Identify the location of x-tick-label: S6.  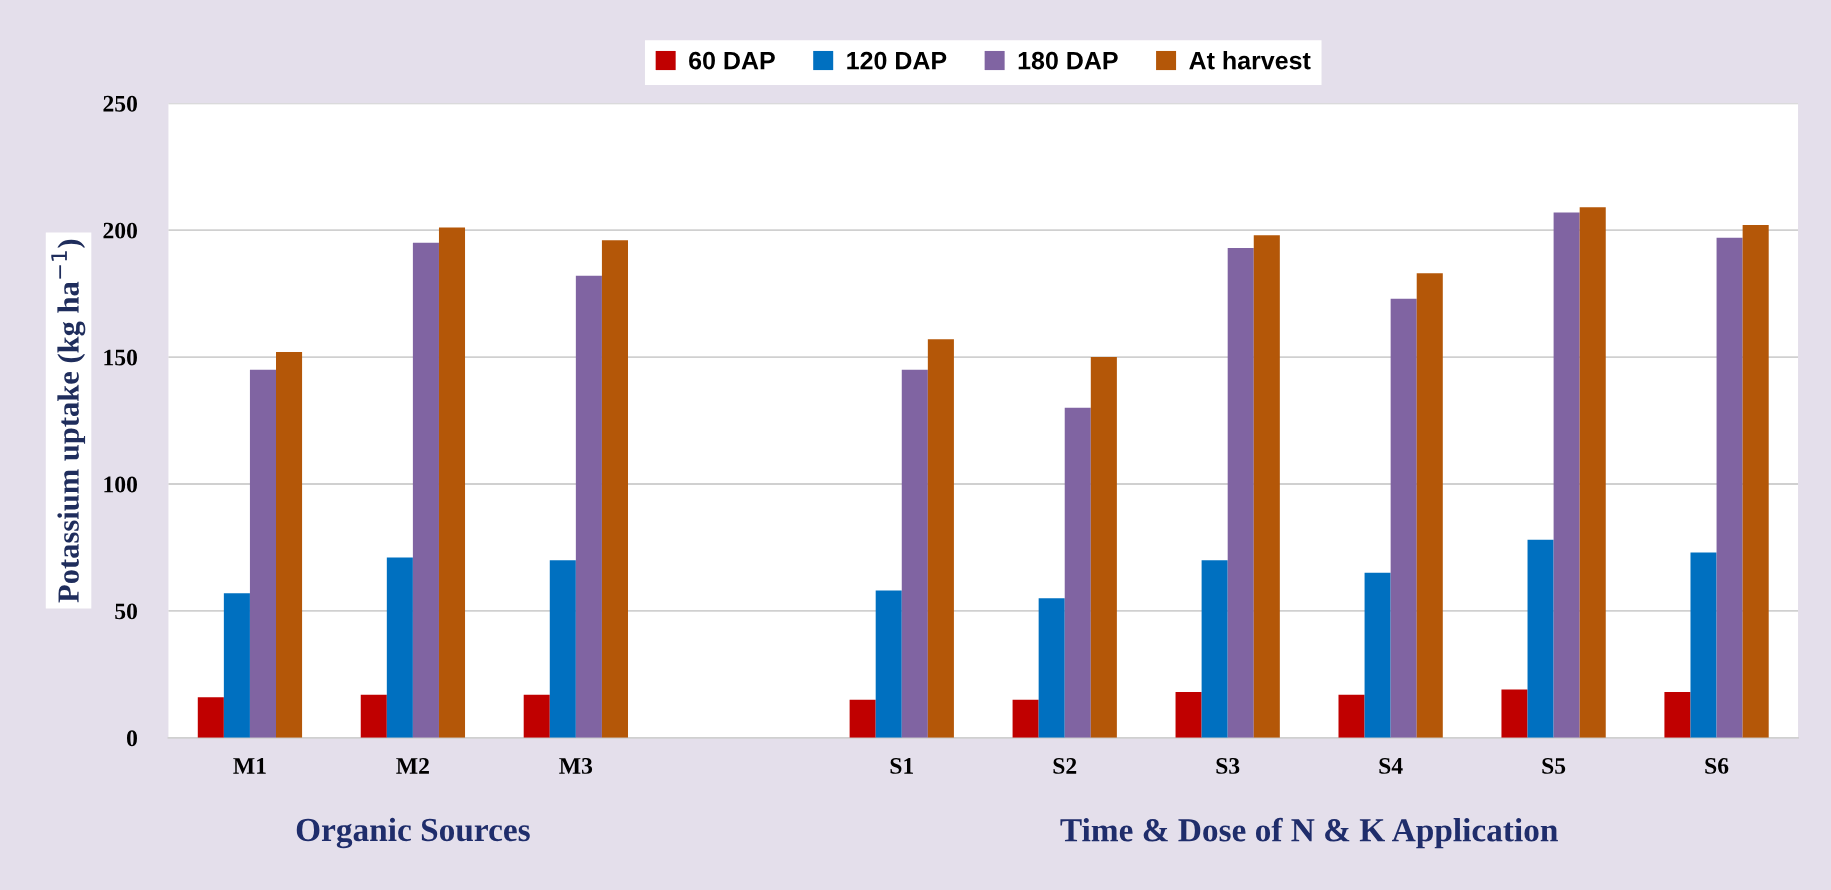
(1717, 766).